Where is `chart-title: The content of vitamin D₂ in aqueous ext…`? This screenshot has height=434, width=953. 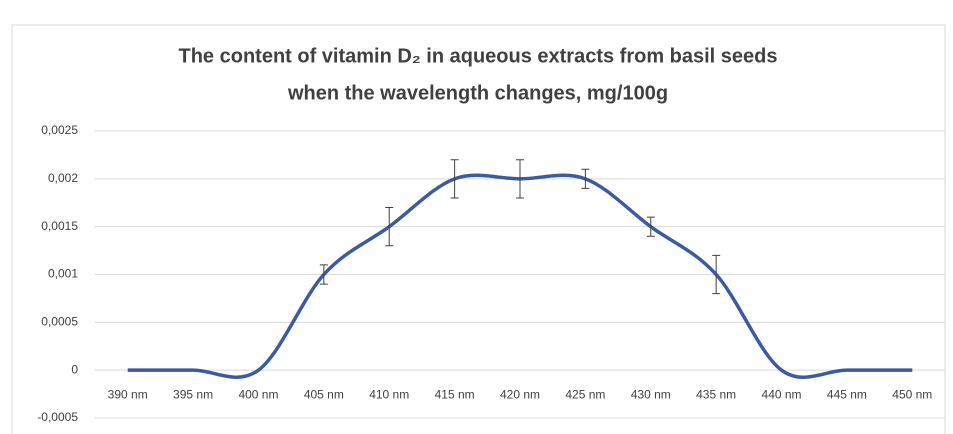 chart-title: The content of vitamin D₂ in aqueous ext… is located at coordinates (477, 56).